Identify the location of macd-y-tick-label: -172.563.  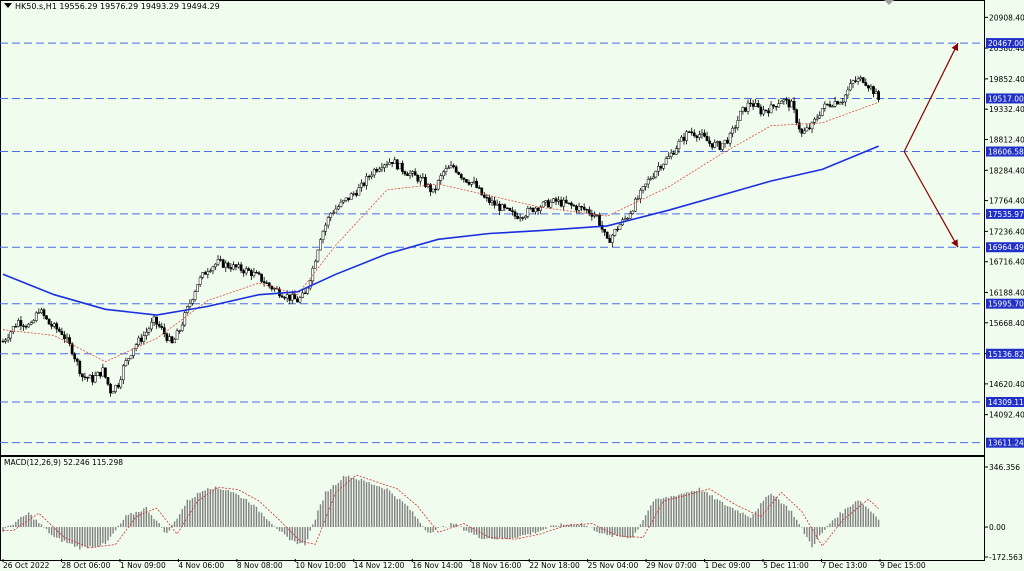
(1006, 557).